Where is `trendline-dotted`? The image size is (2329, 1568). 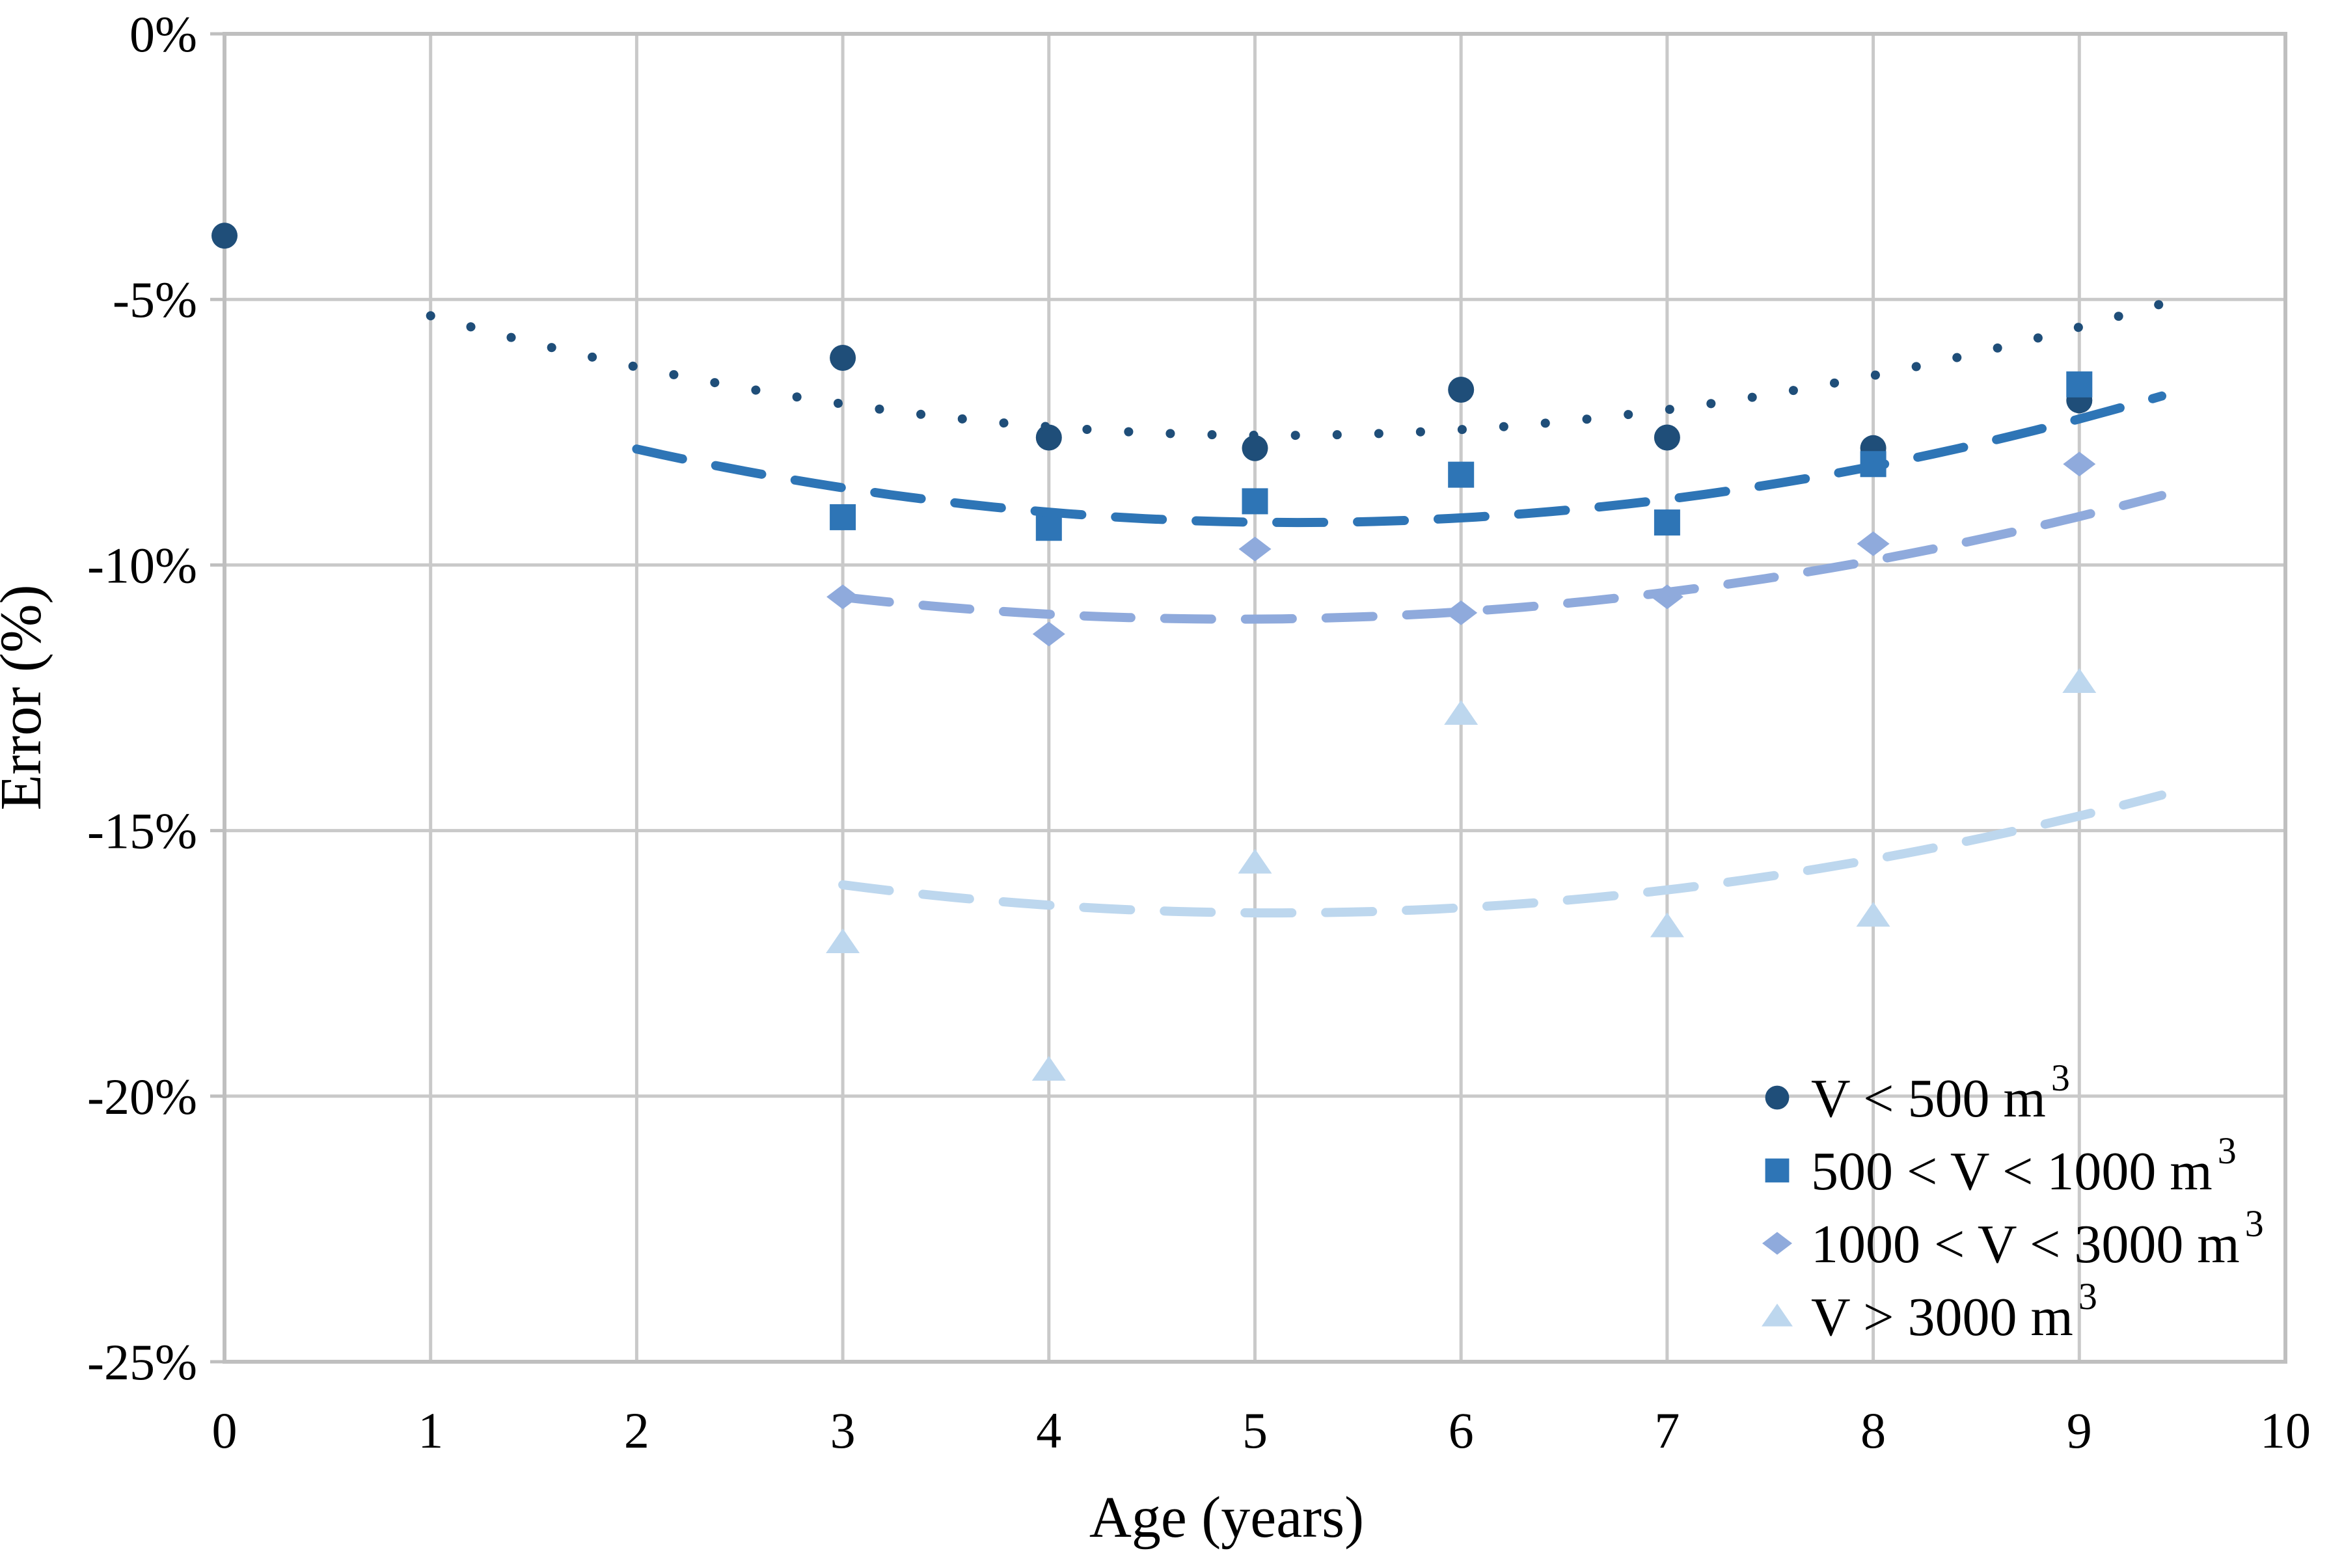
trendline-dotted is located at coordinates (1296, 369).